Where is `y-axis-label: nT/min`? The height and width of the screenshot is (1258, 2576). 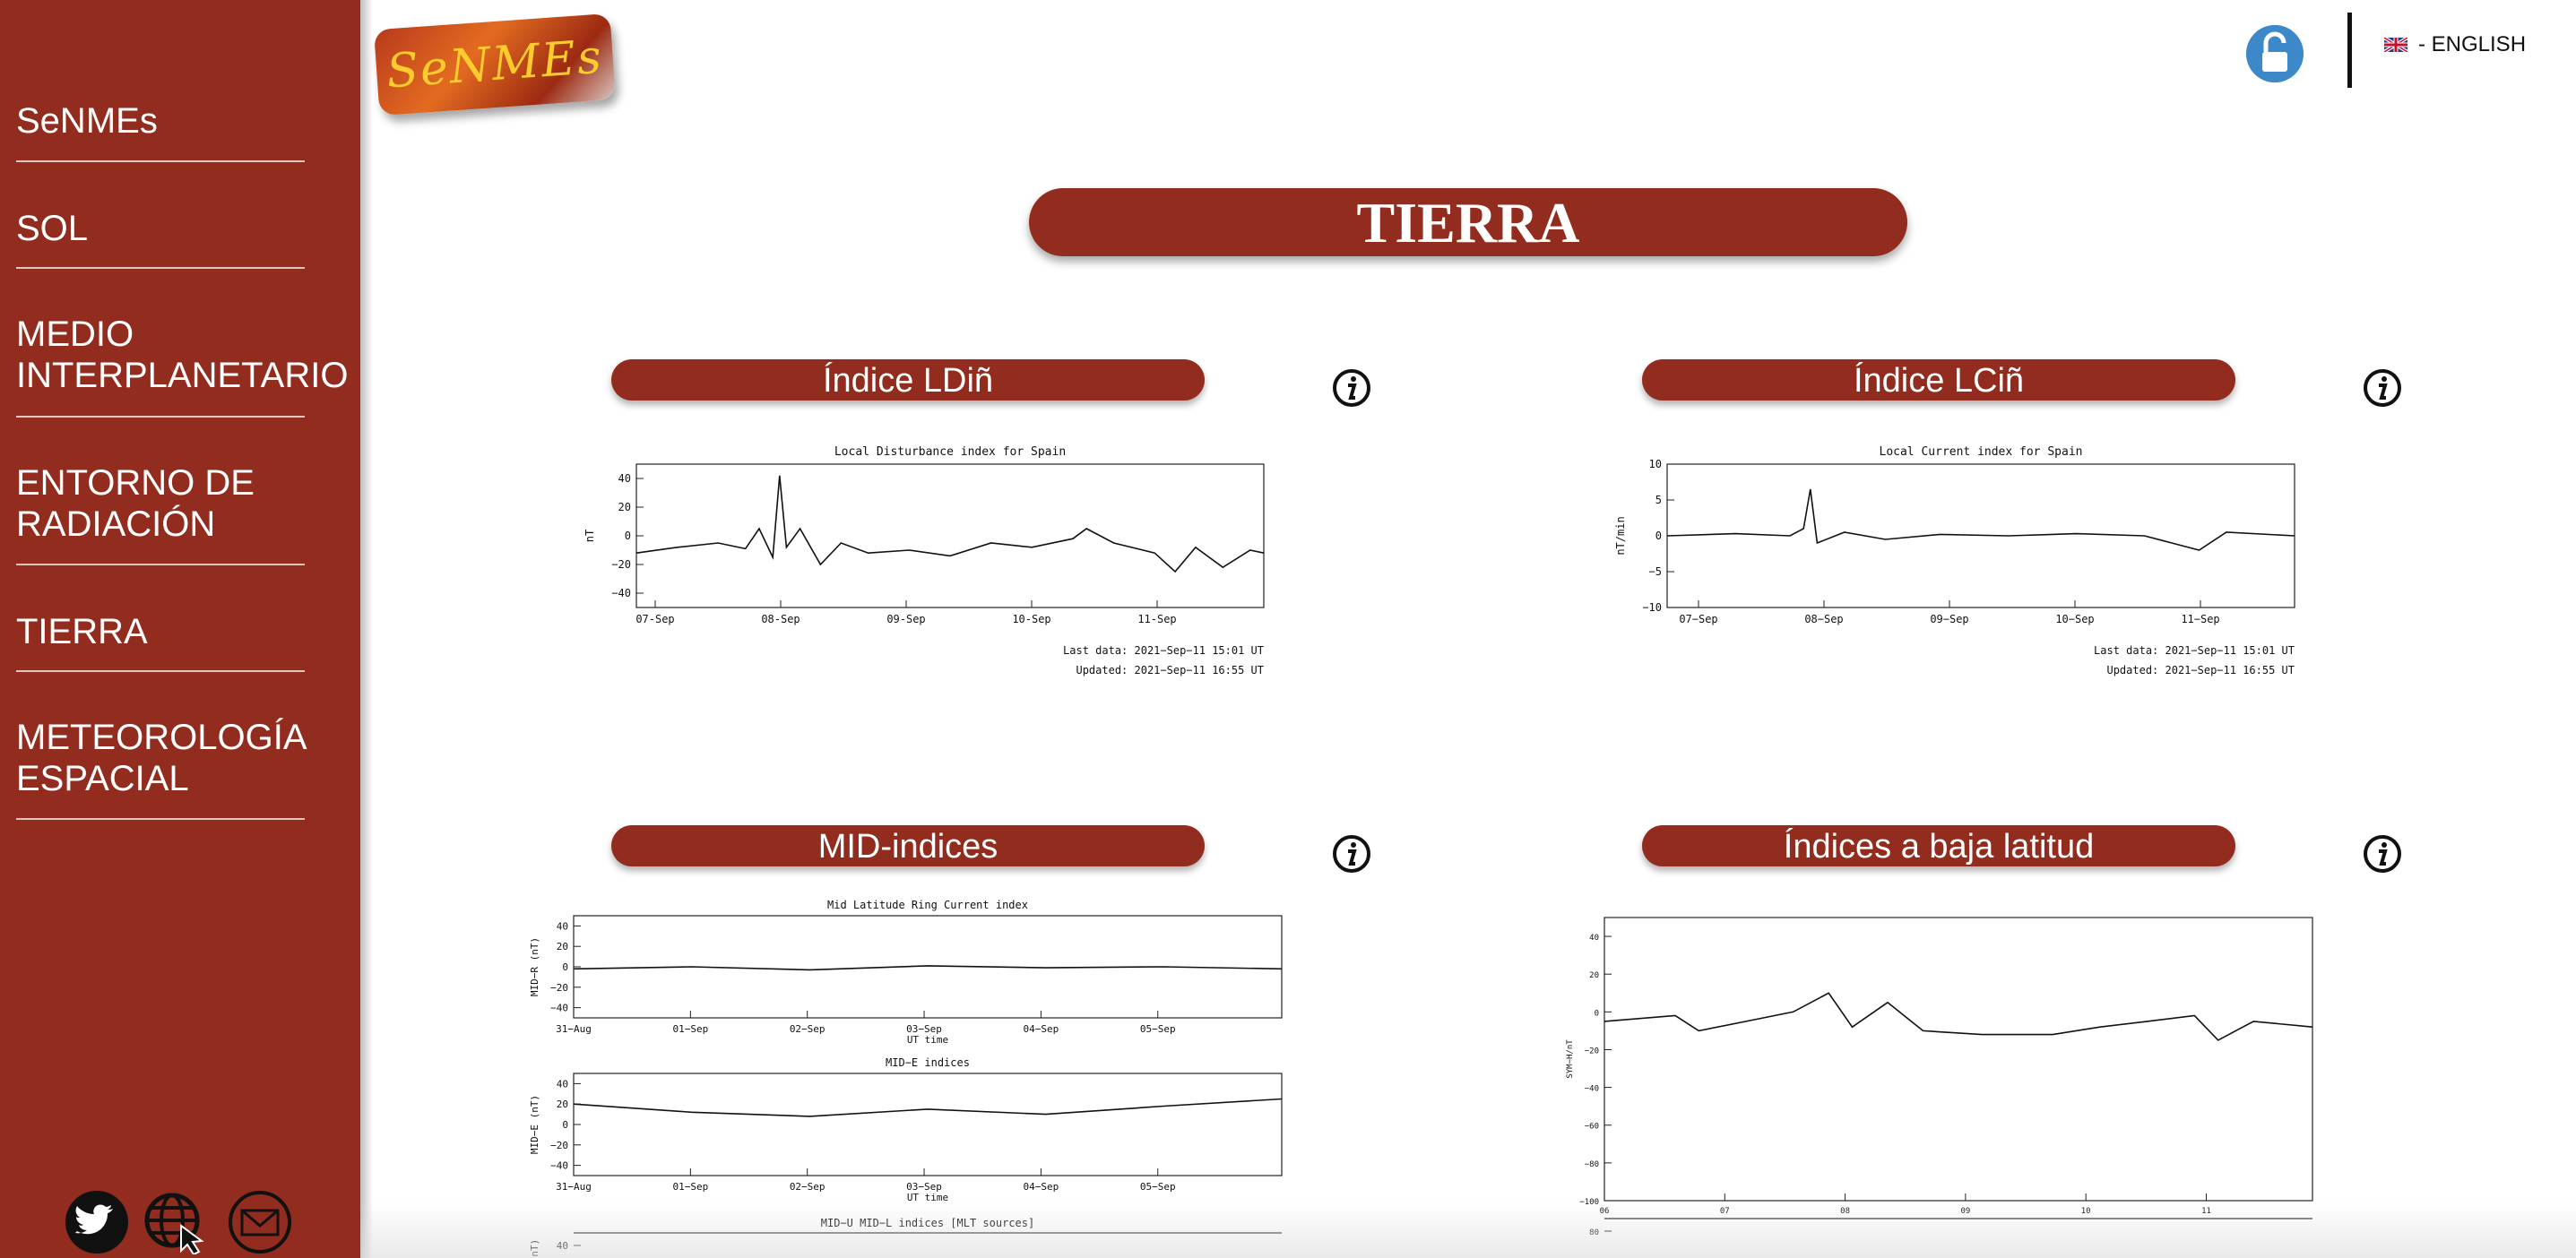 y-axis-label: nT/min is located at coordinates (1620, 535).